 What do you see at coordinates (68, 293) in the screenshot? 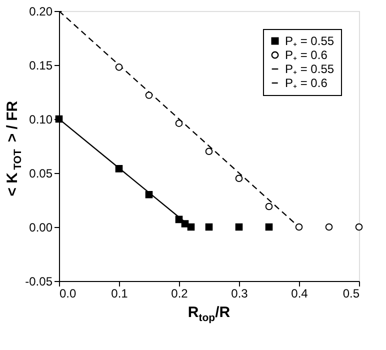
I see `x-tick-label: 0.0` at bounding box center [68, 293].